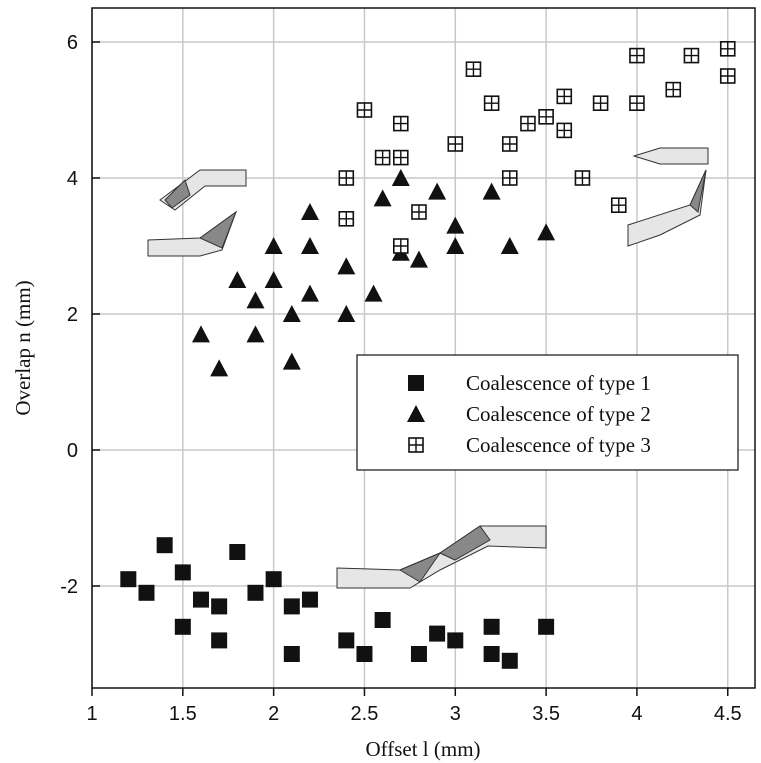 The width and height of the screenshot is (761, 763). Describe the element at coordinates (728, 714) in the screenshot. I see `x-tick-label: 4.5` at that location.